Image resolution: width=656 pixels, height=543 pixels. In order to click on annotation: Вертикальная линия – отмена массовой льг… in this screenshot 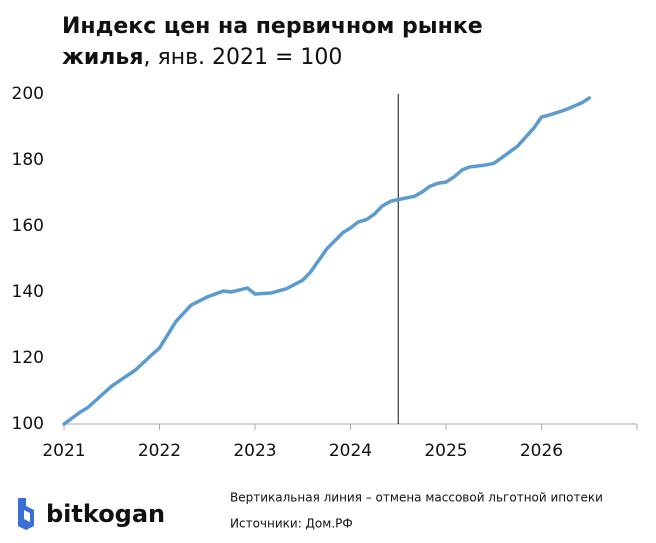, I will do `click(416, 498)`.